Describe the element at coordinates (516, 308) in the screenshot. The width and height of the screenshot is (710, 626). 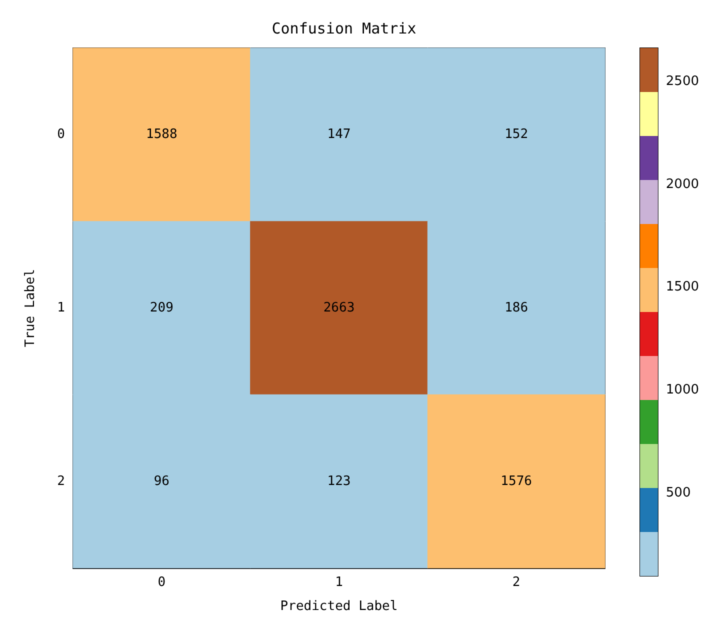
I see `data-label: 186` at that location.